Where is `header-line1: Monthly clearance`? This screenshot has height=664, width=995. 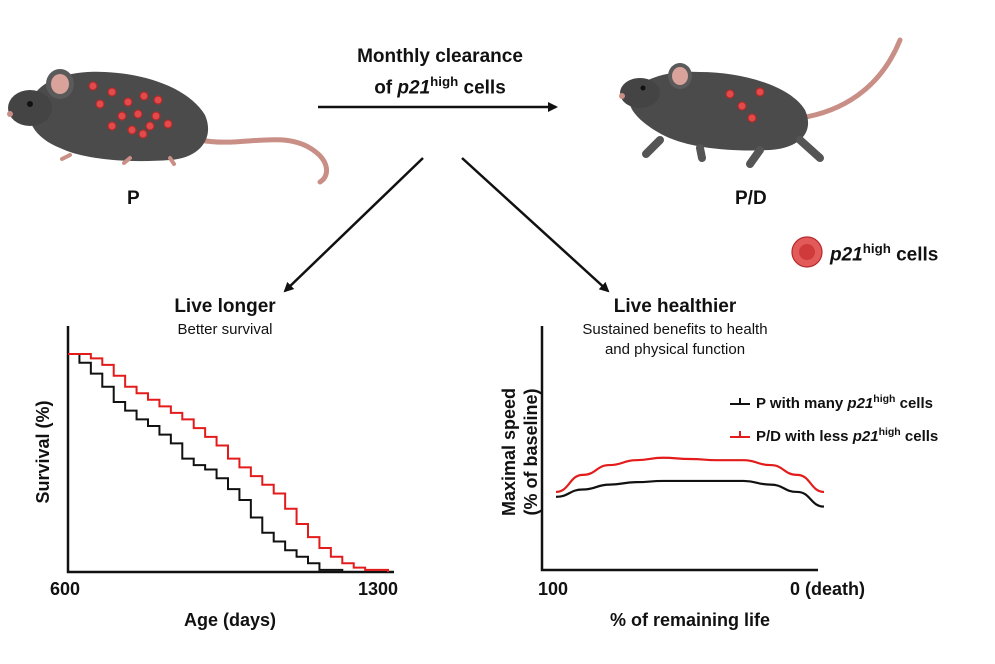 header-line1: Monthly clearance is located at coordinates (440, 56).